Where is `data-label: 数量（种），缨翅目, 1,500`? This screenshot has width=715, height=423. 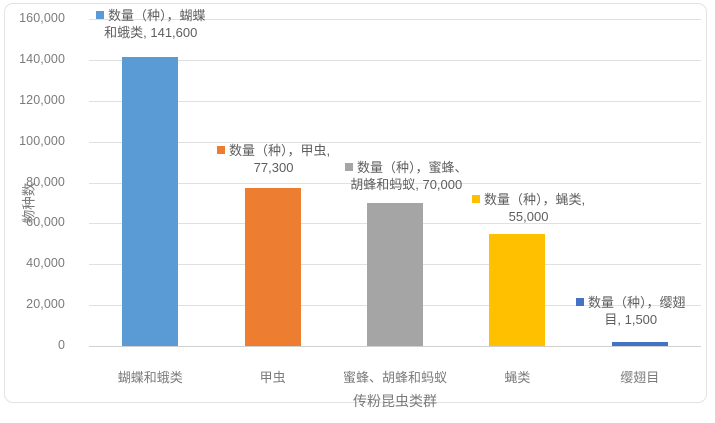 data-label: 数量（种），缨翅目, 1,500 is located at coordinates (631, 311).